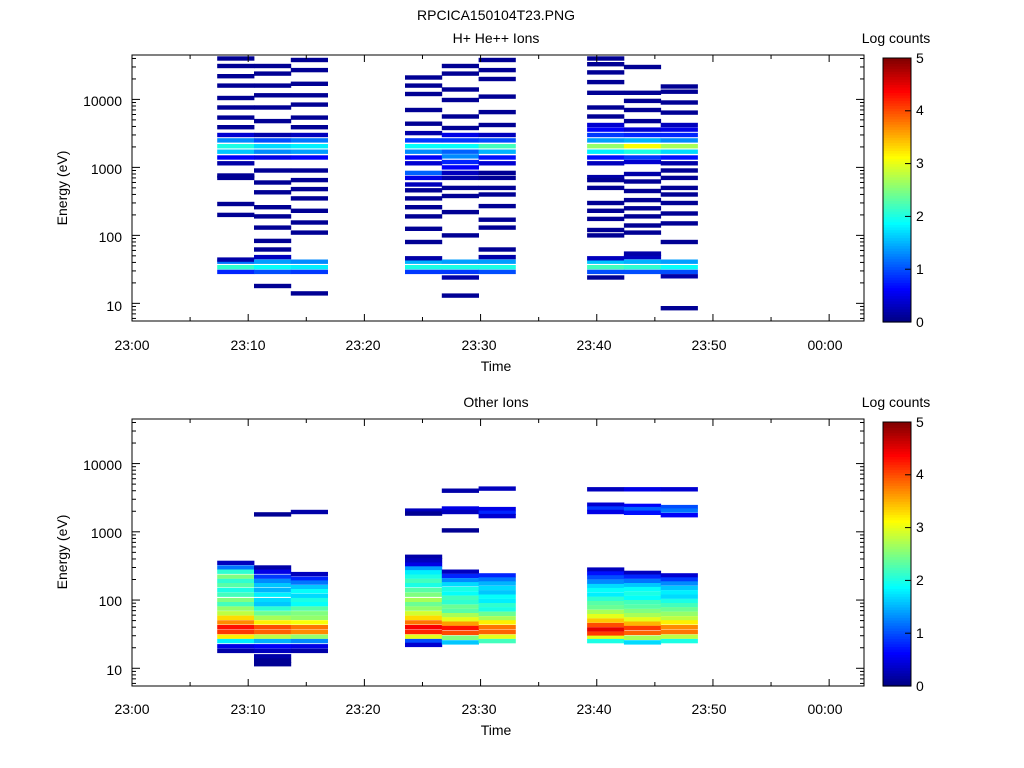 Image resolution: width=1024 pixels, height=768 pixels. What do you see at coordinates (496, 15) in the screenshot?
I see `figure-title: RPCICA150104T23.PNG` at bounding box center [496, 15].